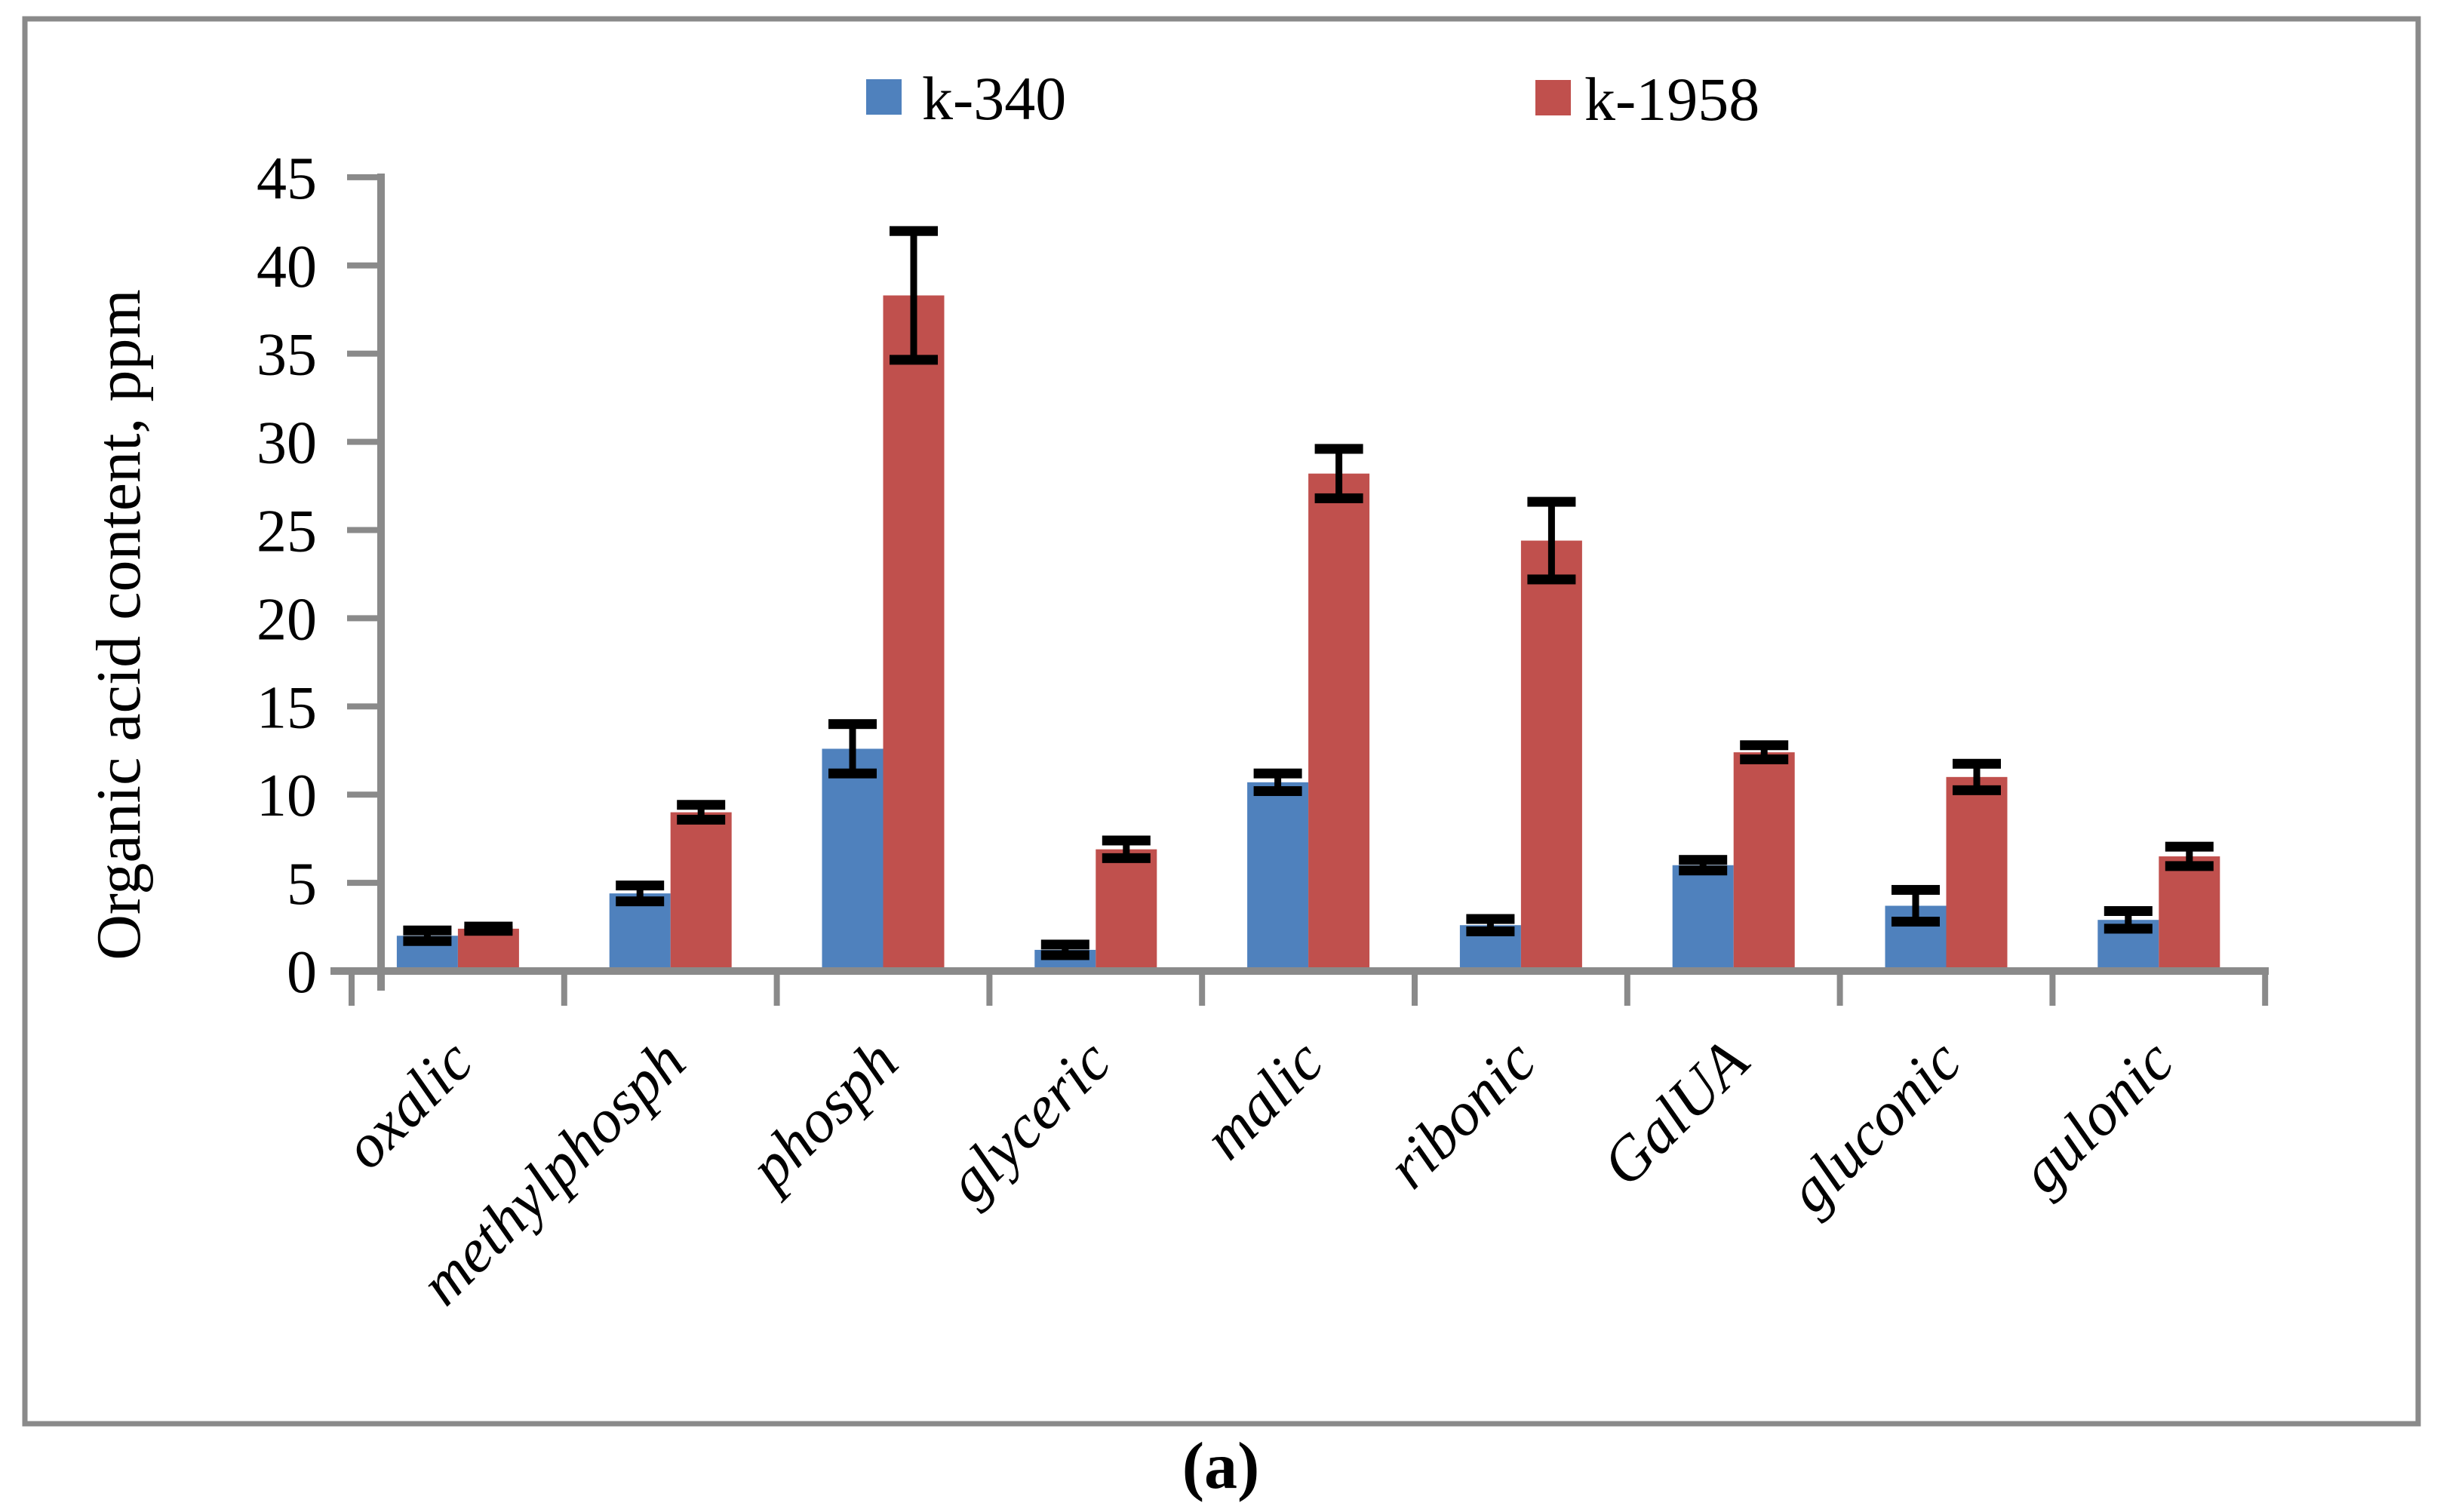 The height and width of the screenshot is (1512, 2437). I want to click on bar-k-340-methylphosph, so click(640, 932).